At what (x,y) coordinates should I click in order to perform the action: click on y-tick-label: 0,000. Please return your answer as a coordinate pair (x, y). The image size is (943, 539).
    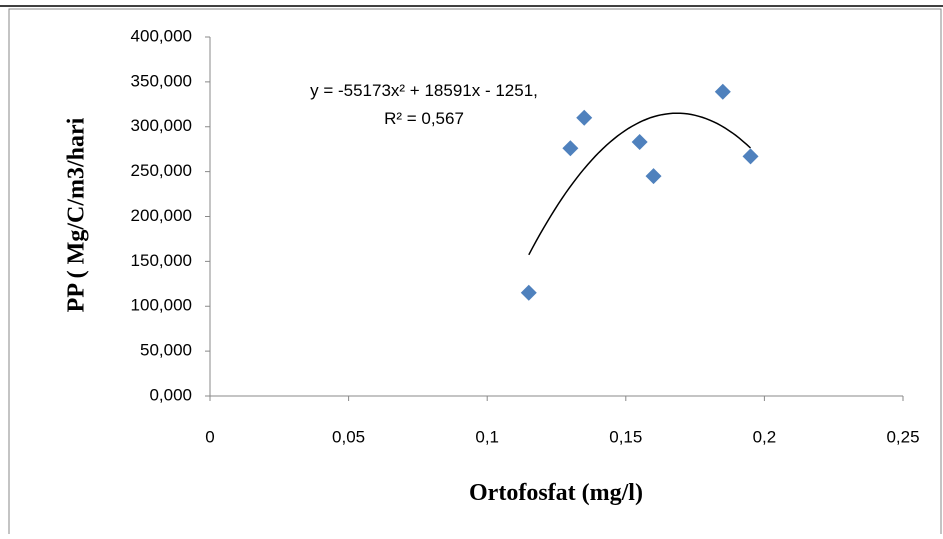
    Looking at the image, I should click on (170, 394).